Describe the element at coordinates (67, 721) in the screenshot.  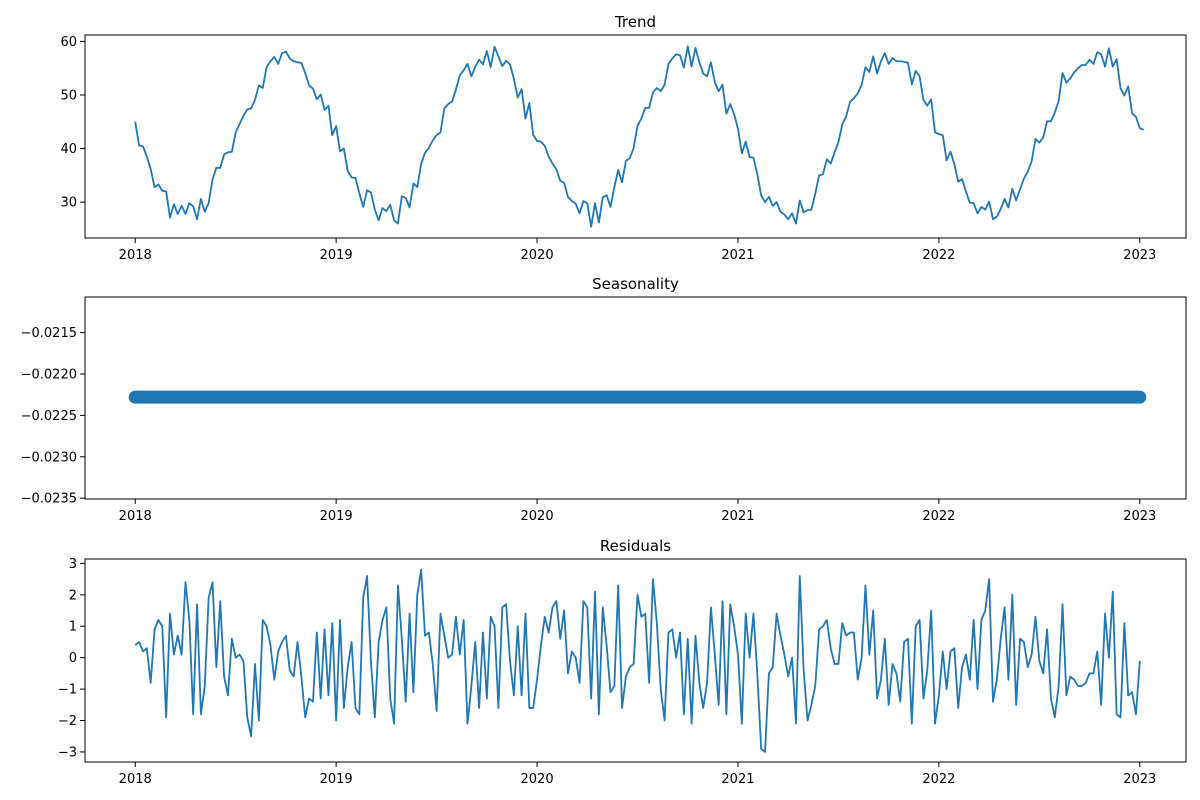
I see `y-tick-label: −2` at that location.